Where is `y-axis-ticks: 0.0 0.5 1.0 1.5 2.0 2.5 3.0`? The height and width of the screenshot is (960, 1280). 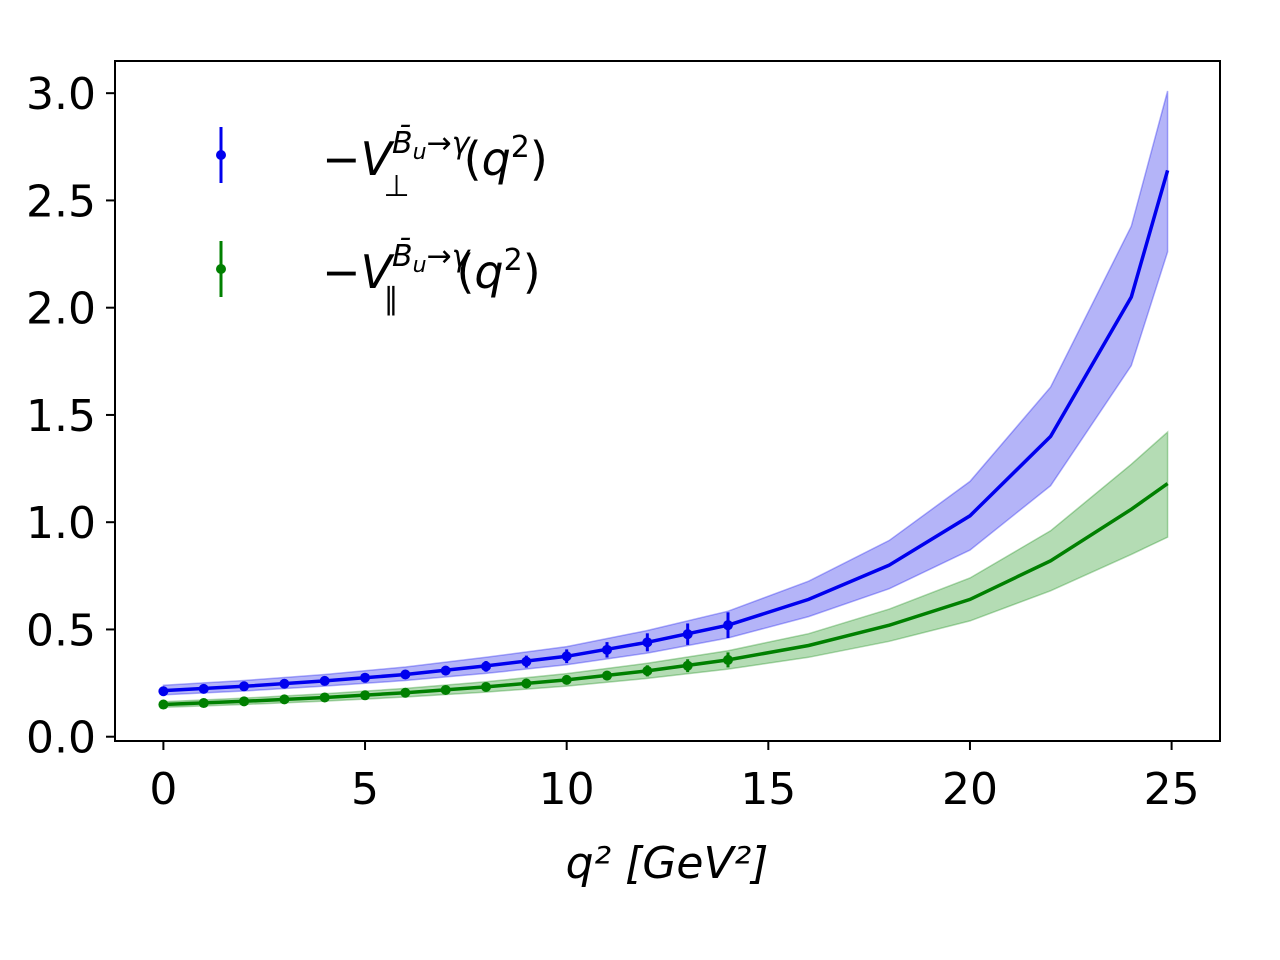
y-axis-ticks: 0.0 0.5 1.0 1.5 2.0 2.5 3.0 is located at coordinates (70, 416).